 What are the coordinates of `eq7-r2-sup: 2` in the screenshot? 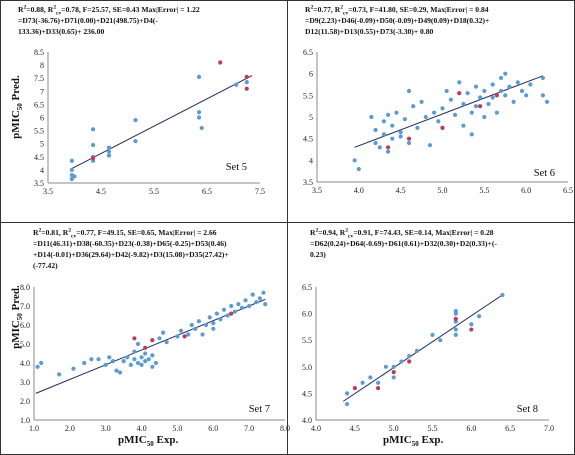 It's located at (40, 230).